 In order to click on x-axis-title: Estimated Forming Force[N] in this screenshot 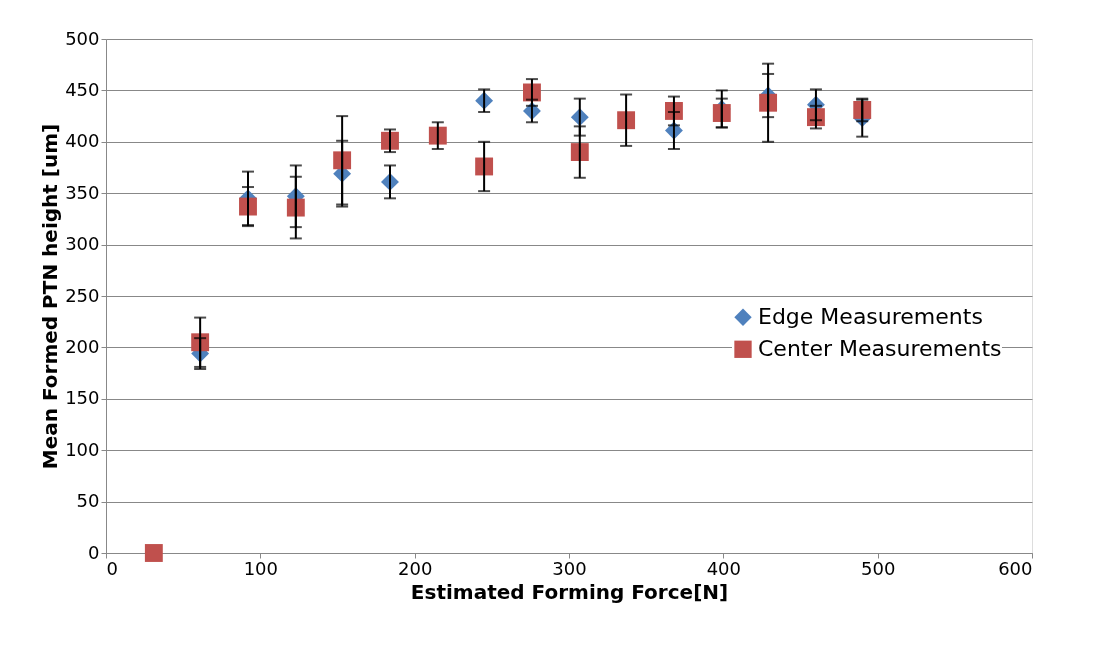, I will do `click(569, 591)`.